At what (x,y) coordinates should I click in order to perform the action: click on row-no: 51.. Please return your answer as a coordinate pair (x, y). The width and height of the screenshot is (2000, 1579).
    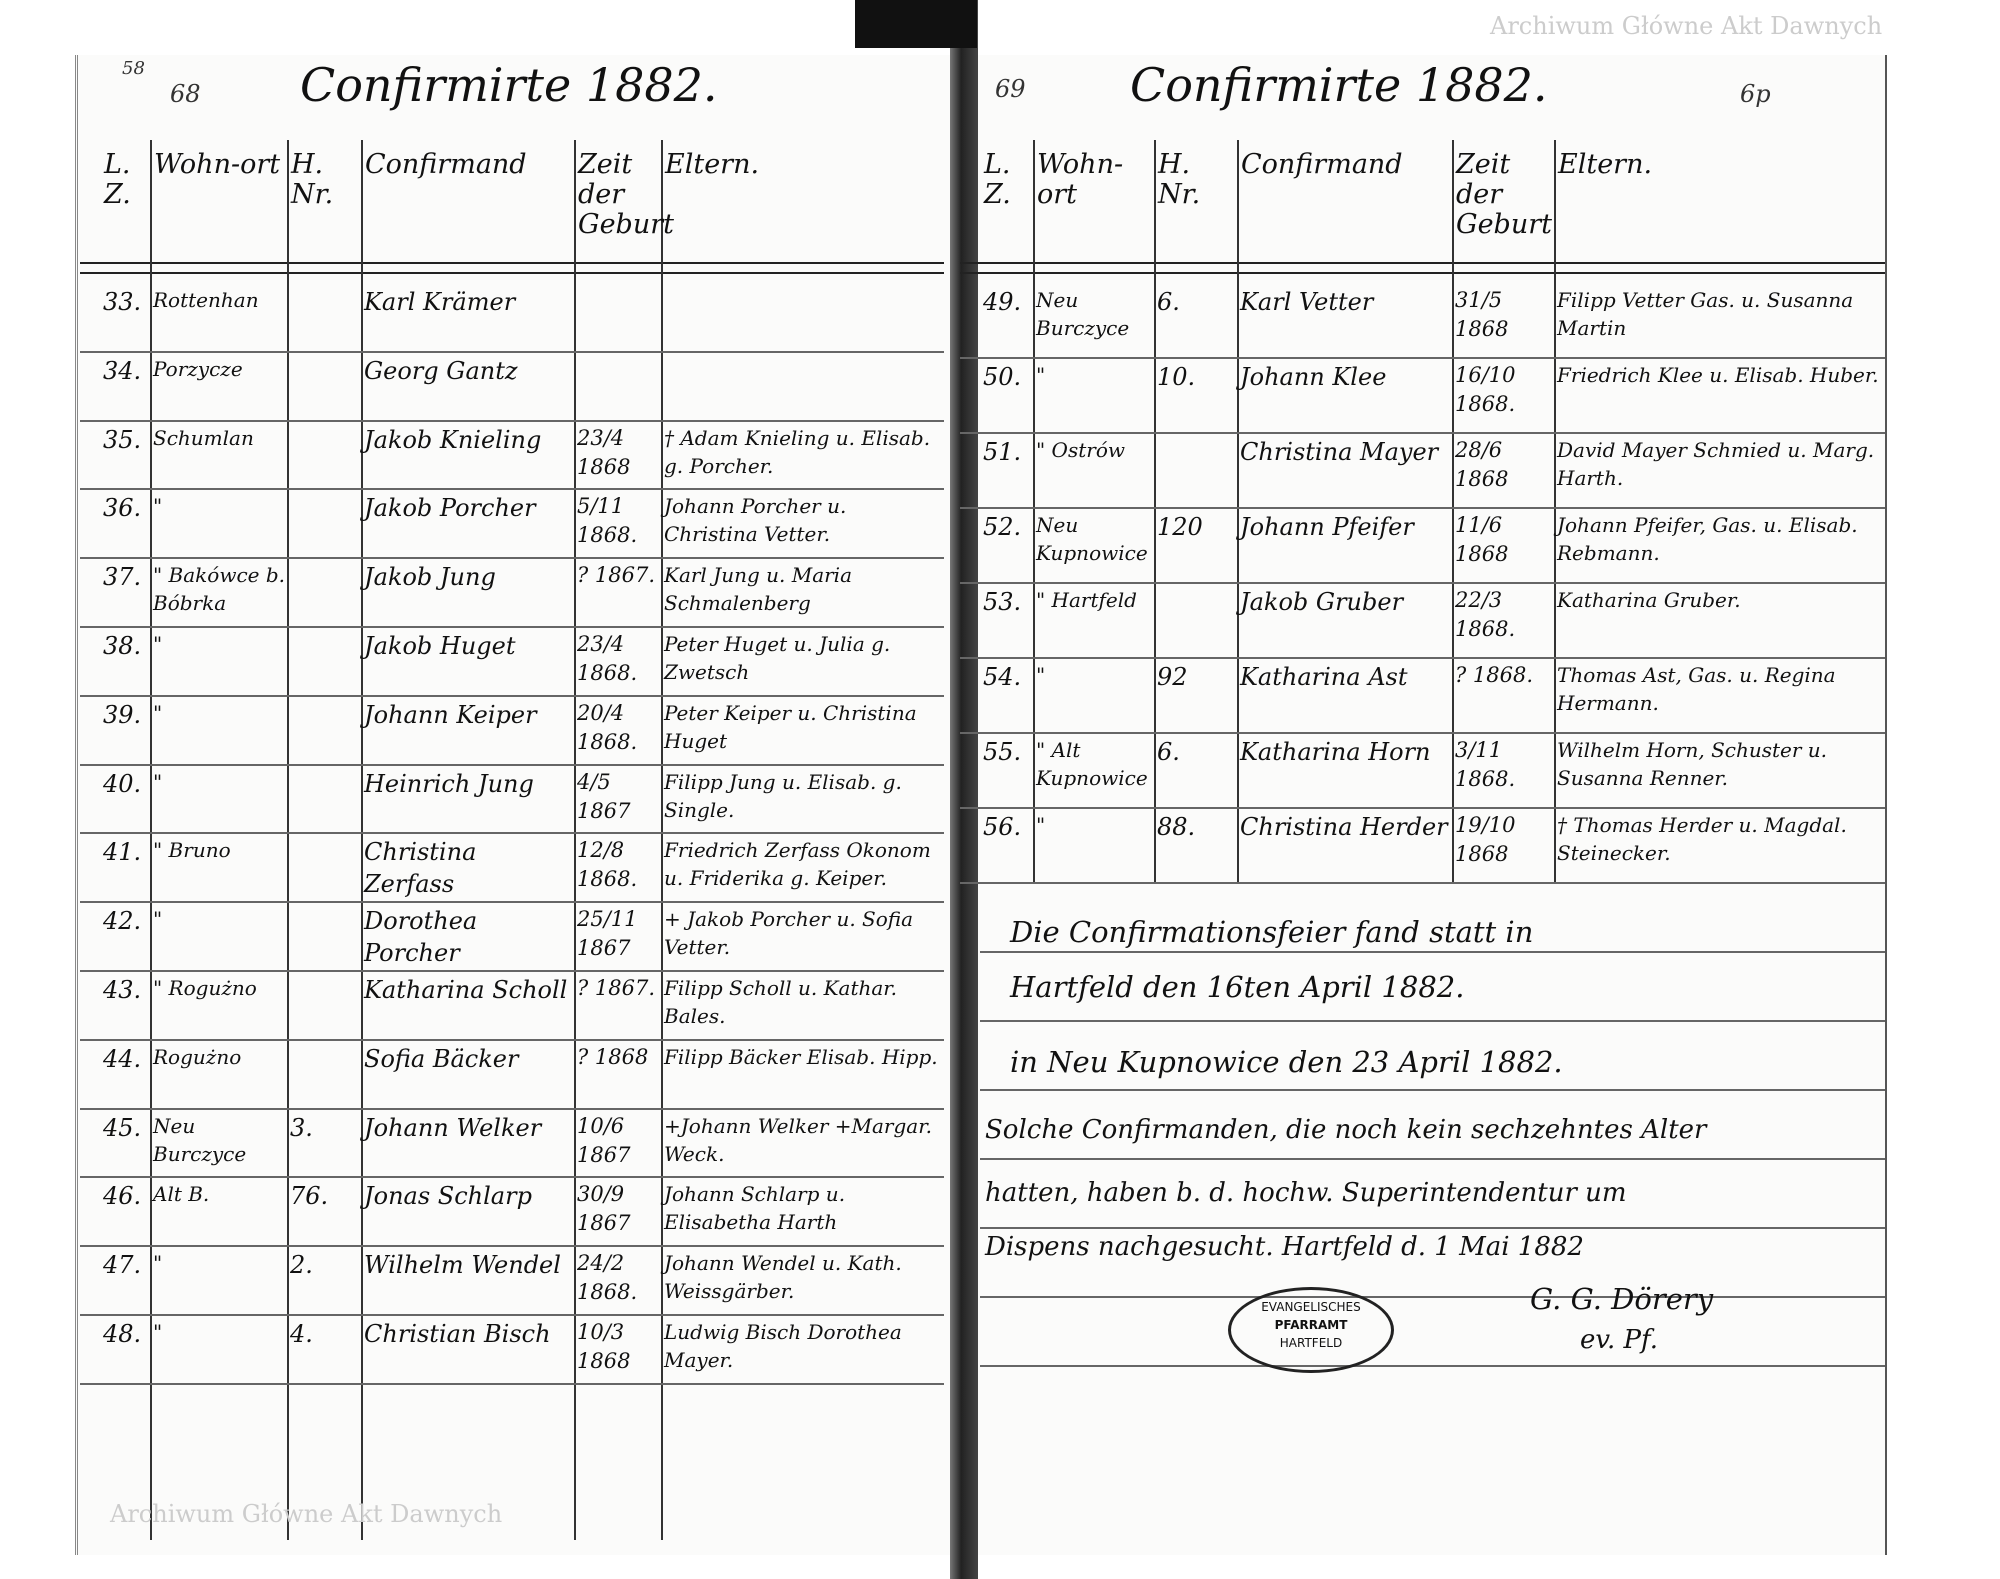
    Looking at the image, I should click on (1002, 452).